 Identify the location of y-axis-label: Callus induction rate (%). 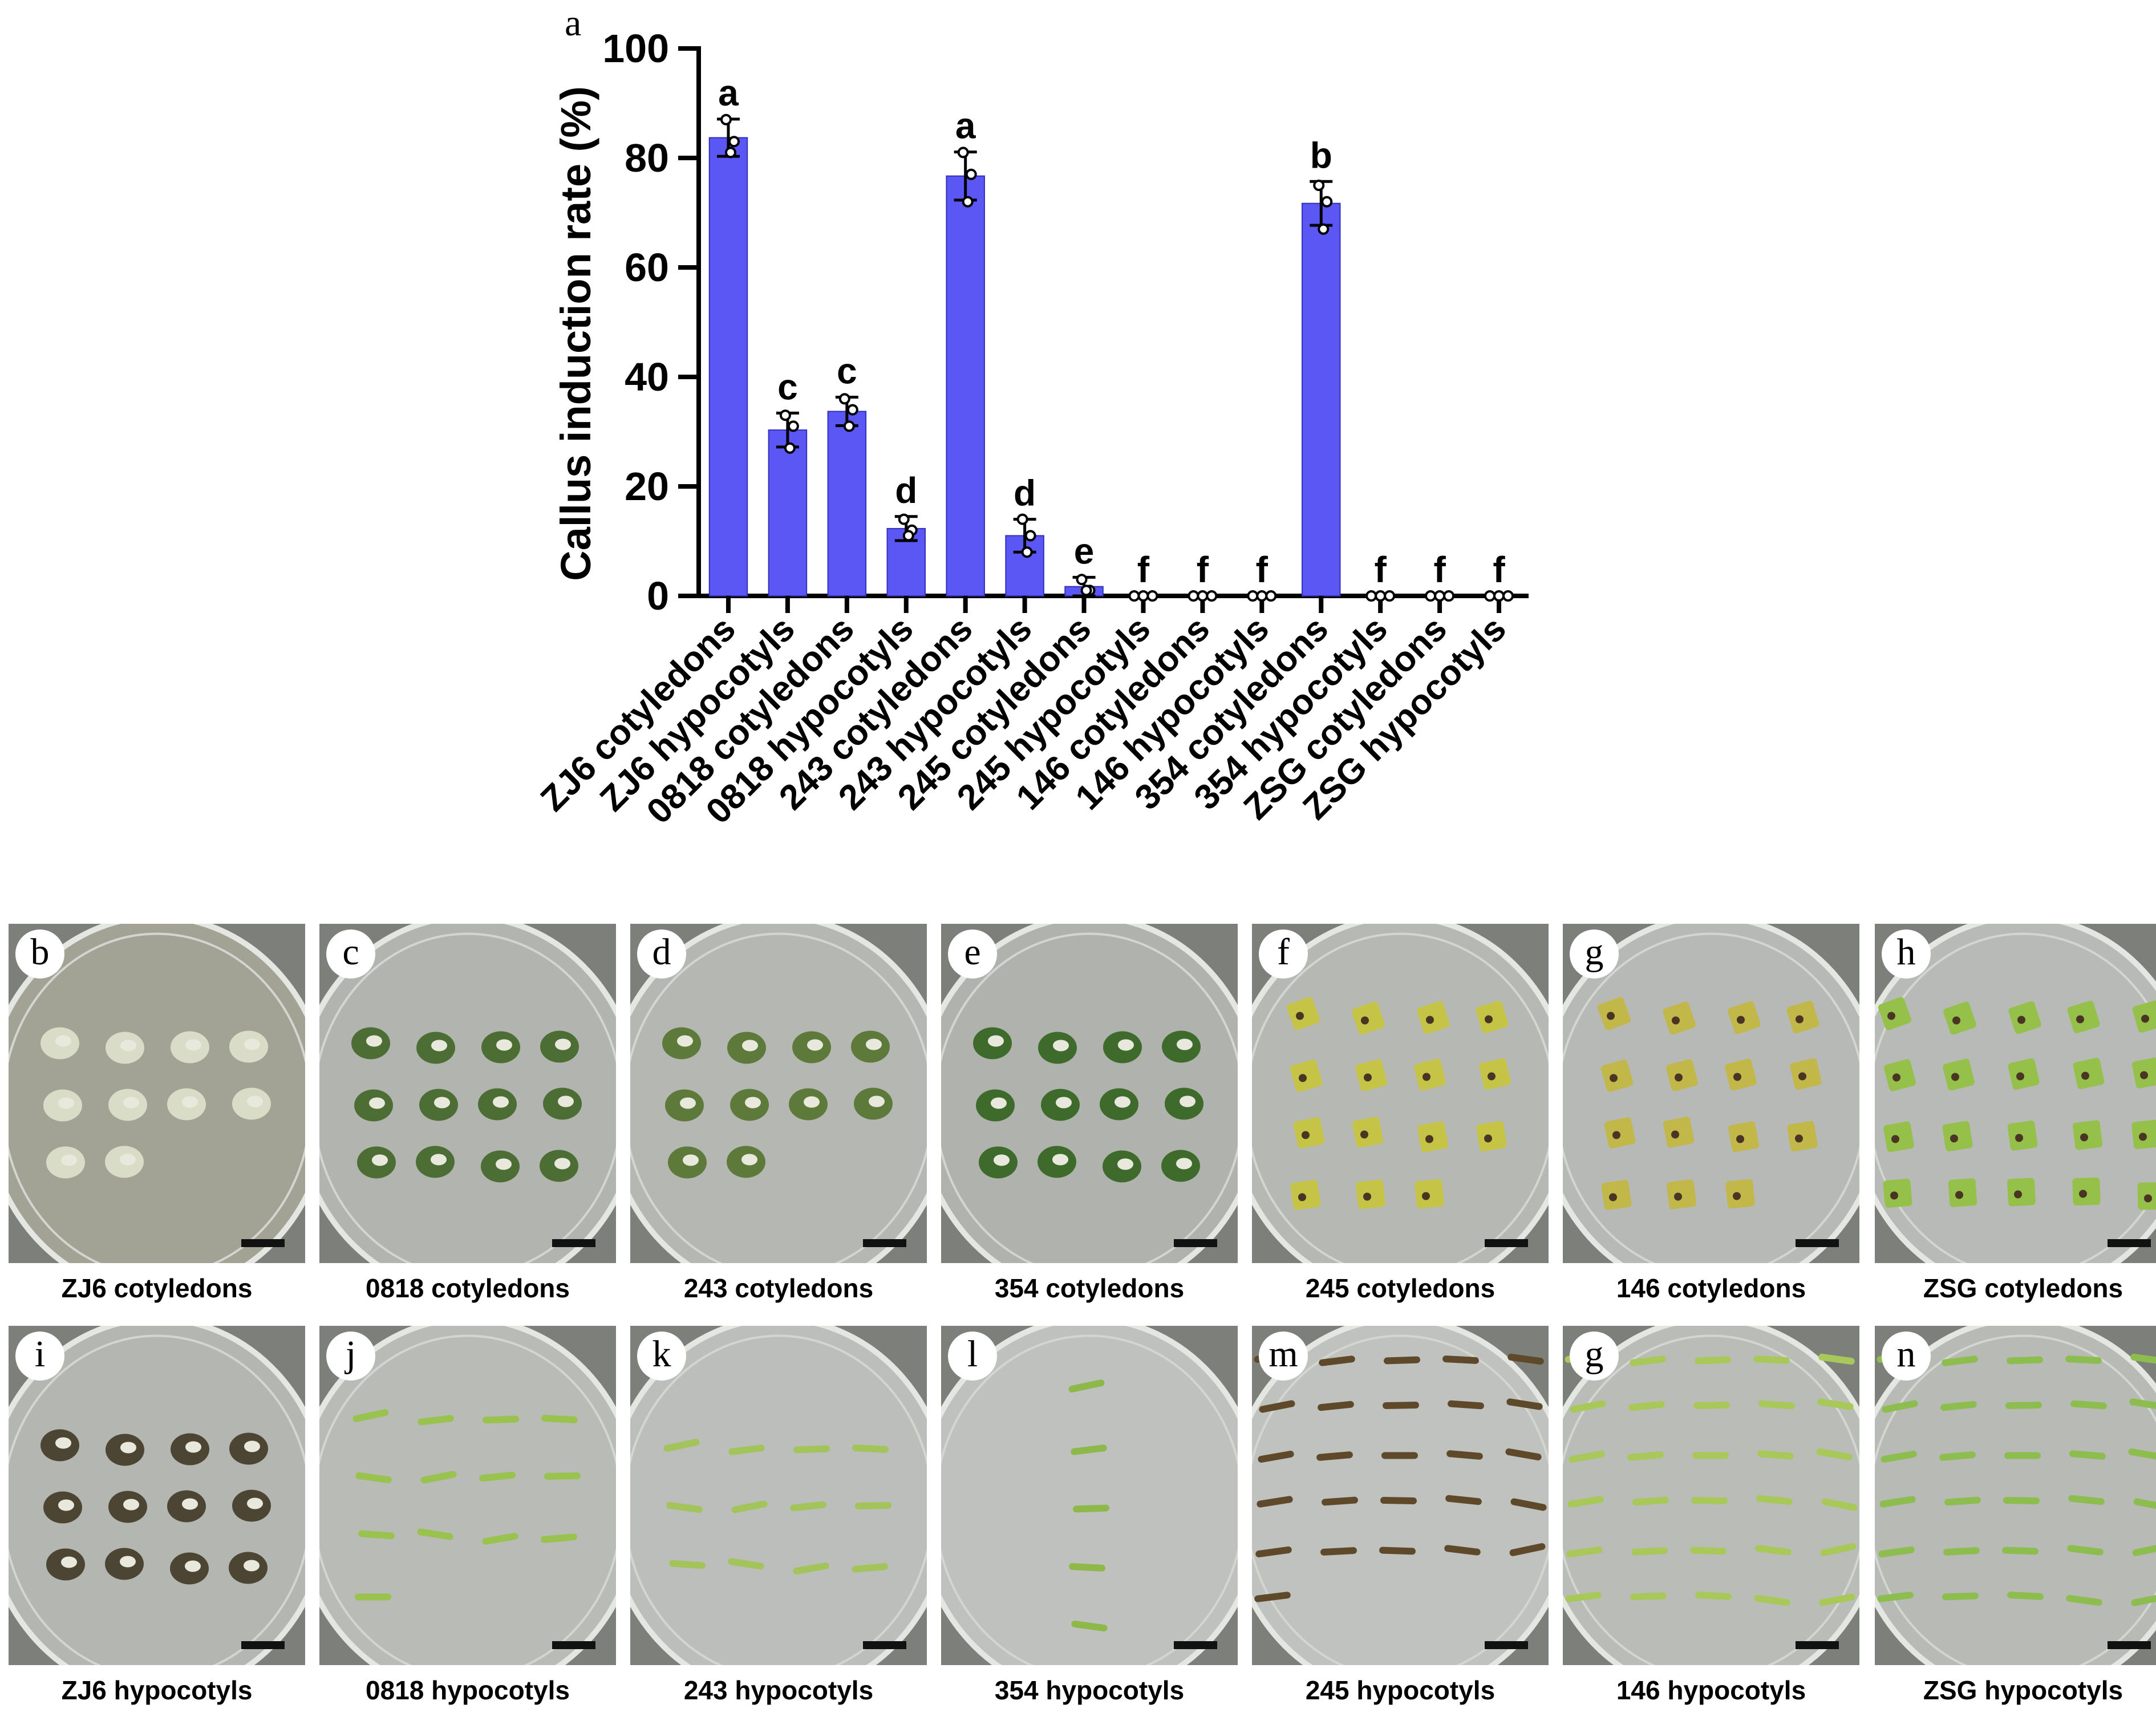
(576, 333).